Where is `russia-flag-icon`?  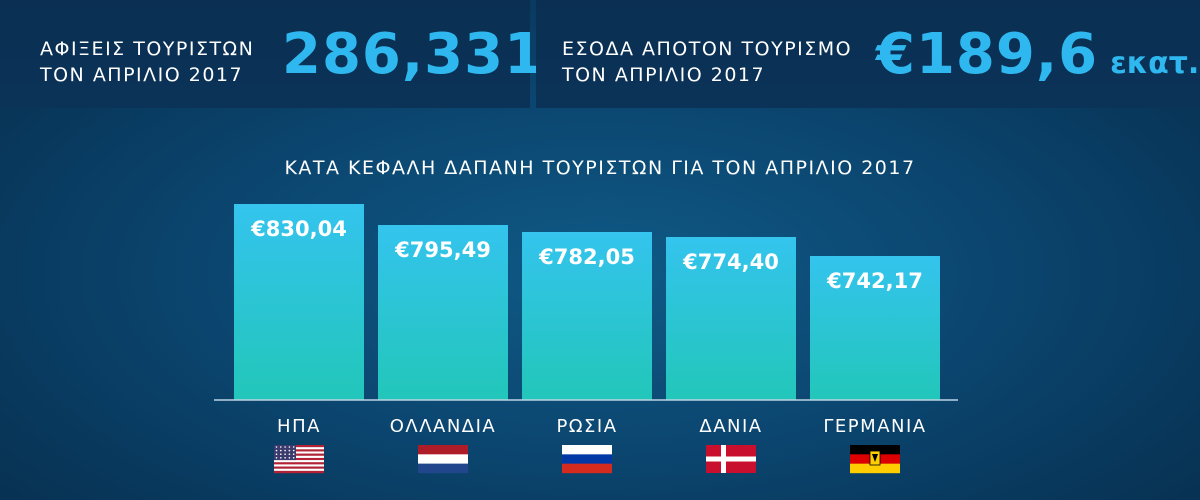 russia-flag-icon is located at coordinates (587, 459).